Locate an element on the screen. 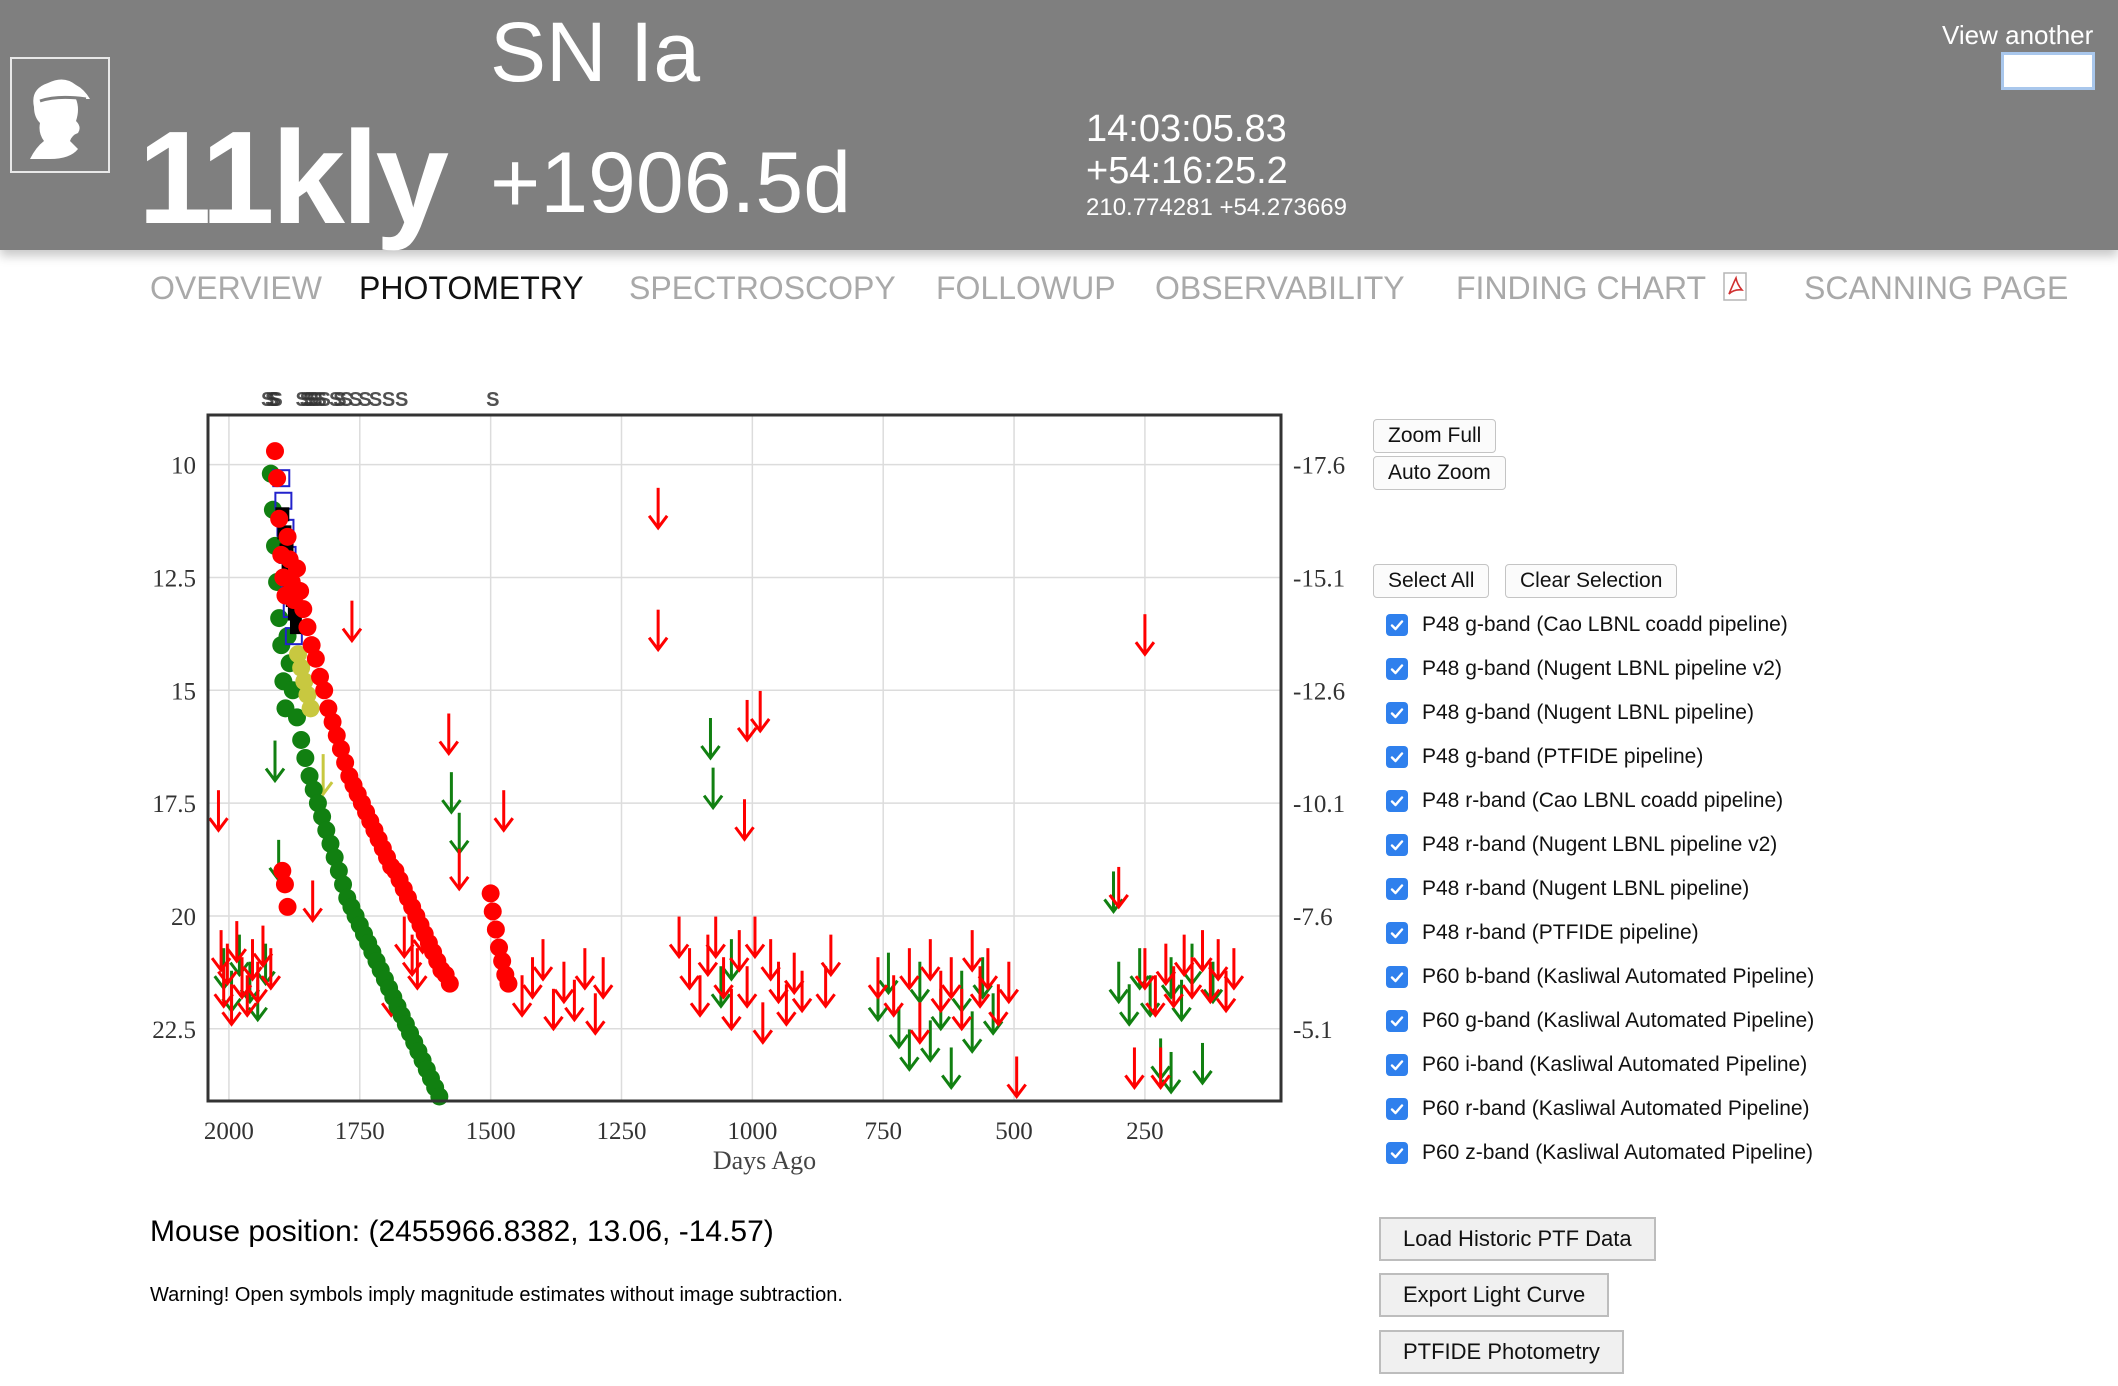 The width and height of the screenshot is (2118, 1386). tab-observability: OBSERVABILITY is located at coordinates (1280, 288).